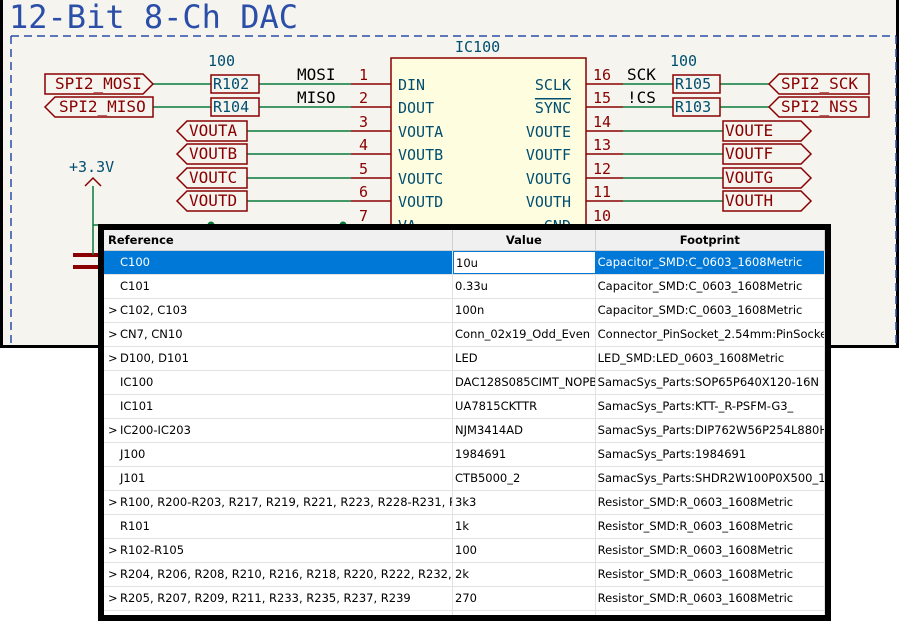 This screenshot has width=899, height=621. Describe the element at coordinates (710, 240) in the screenshot. I see `column-header-footprint: Footprint` at that location.